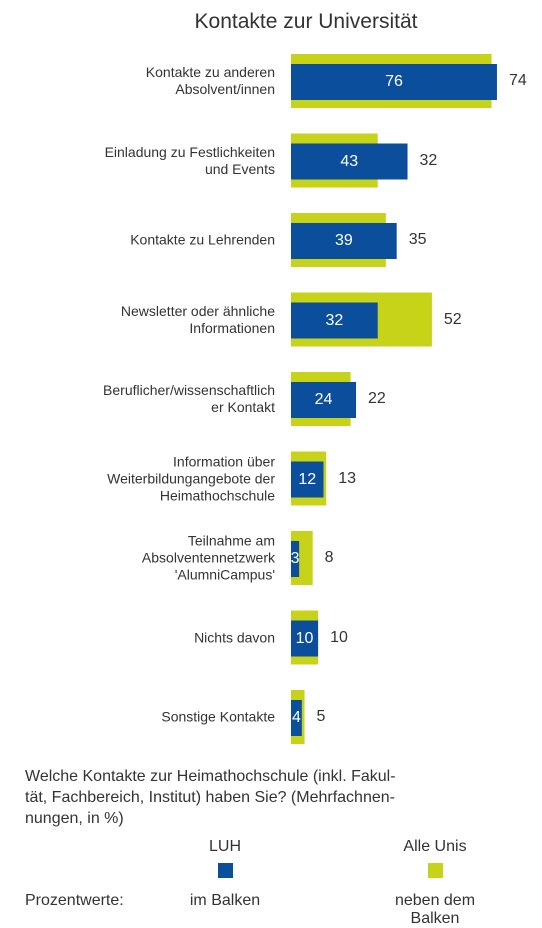  I want to click on value-label: 35, so click(417, 239).